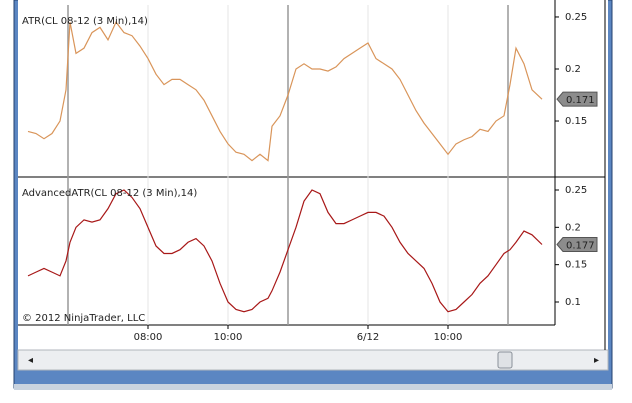  Describe the element at coordinates (580, 100) in the screenshot. I see `last-value-label: 0.171` at that location.